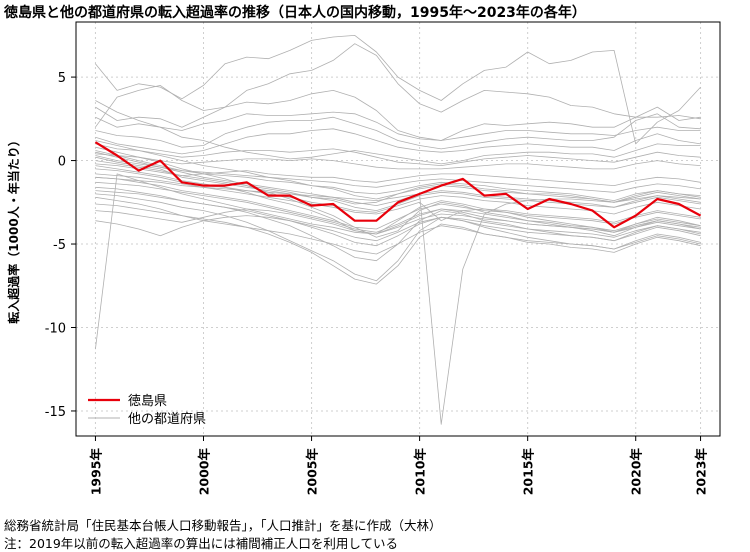 The image size is (750, 552). Describe the element at coordinates (167, 419) in the screenshot. I see `legend-label-other: 他の都道府県` at that location.